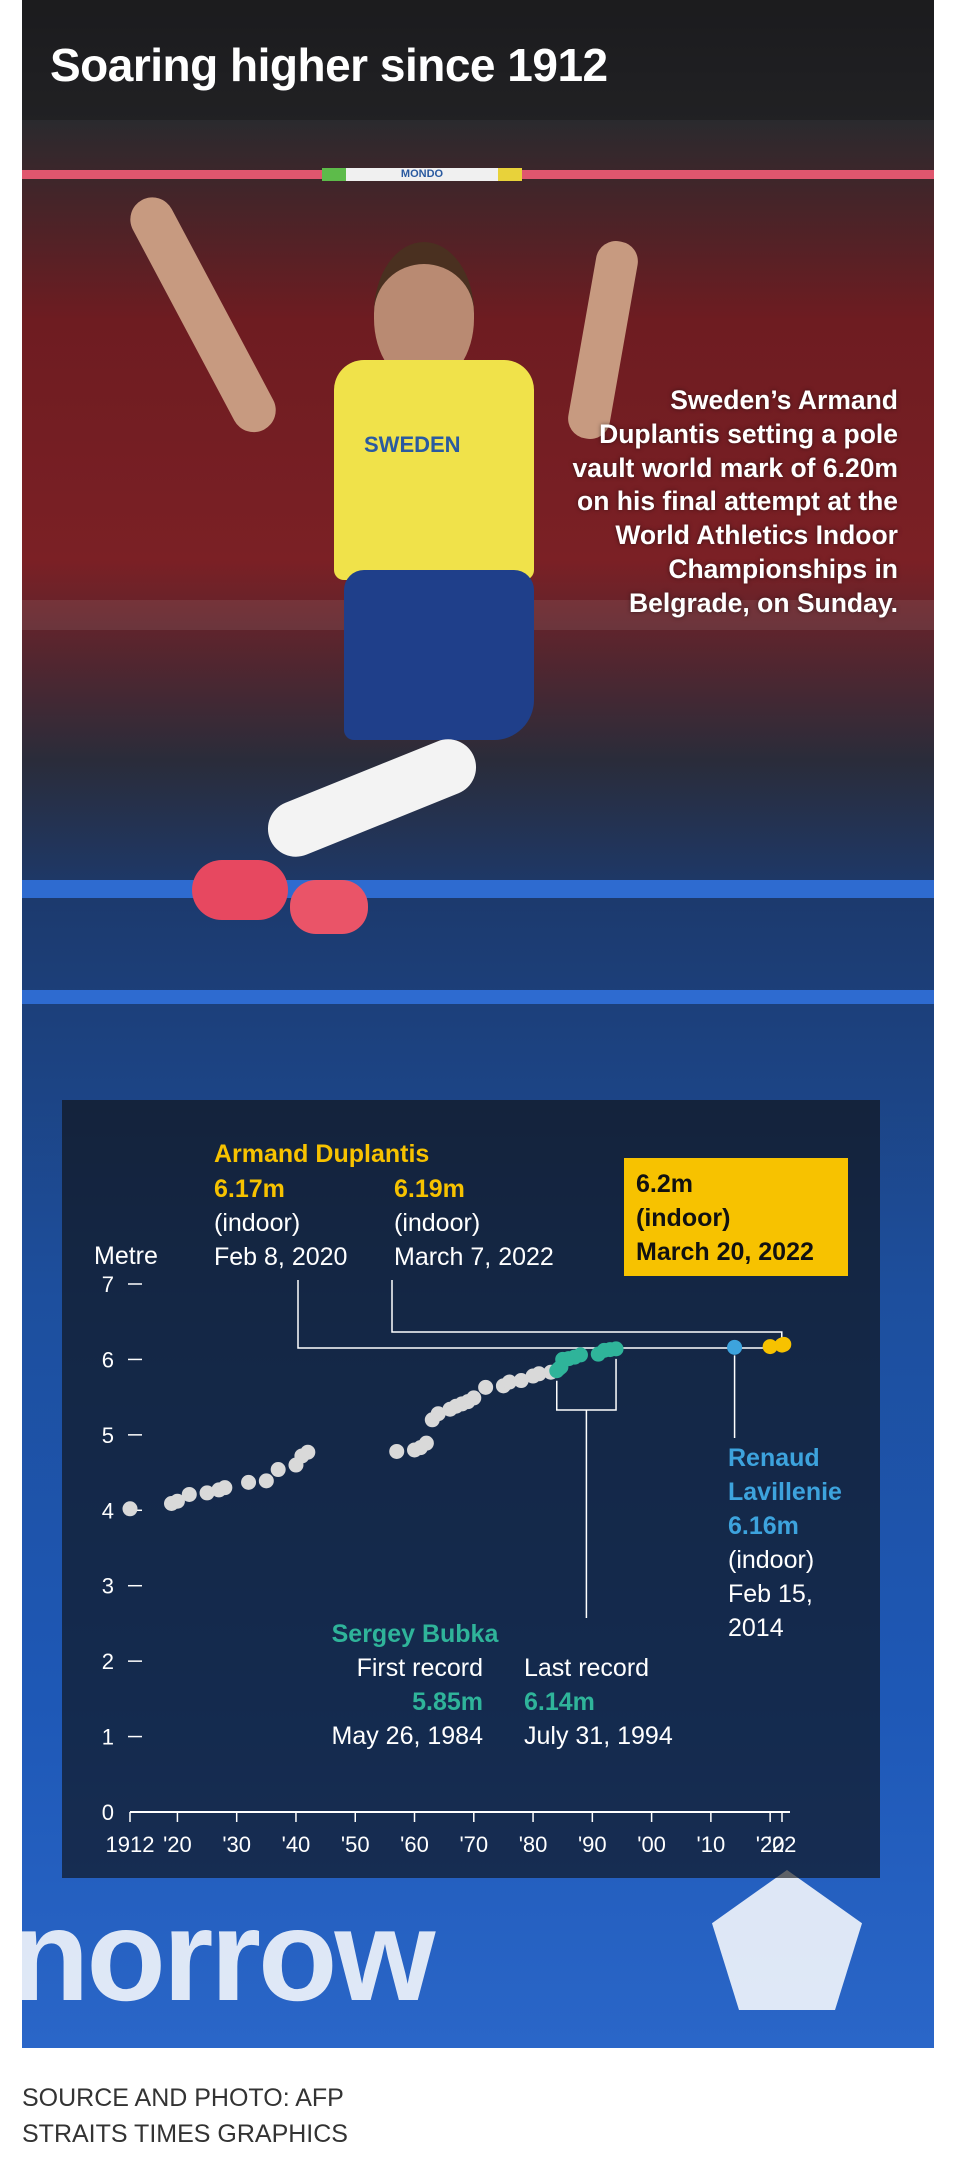 The height and width of the screenshot is (2176, 956). I want to click on leader-lines, so click(540, 1449).